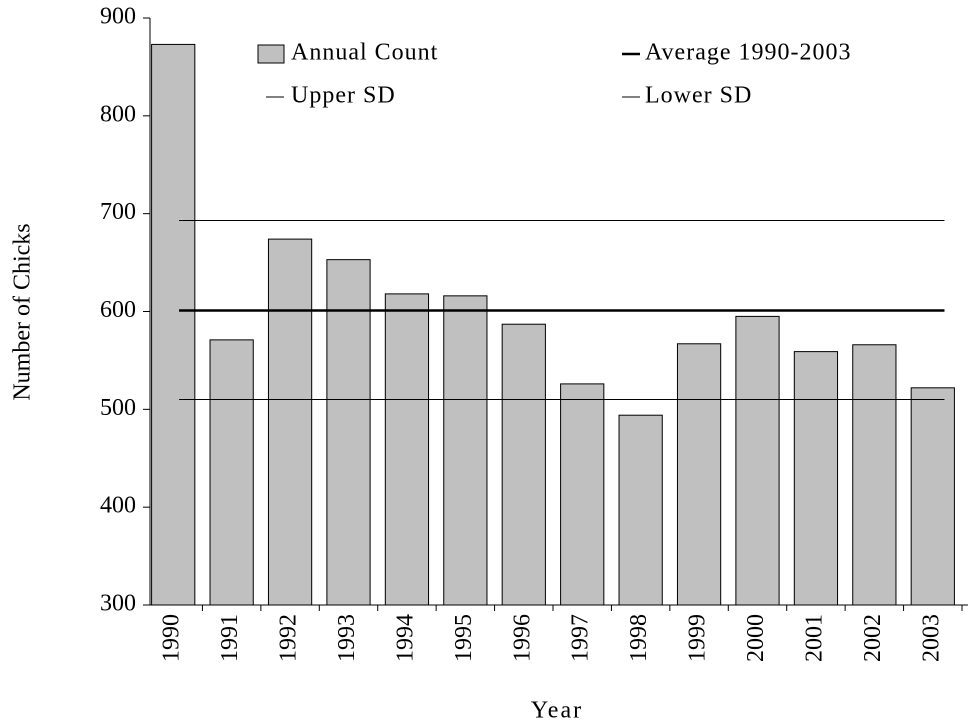 This screenshot has width=968, height=726. What do you see at coordinates (289, 638) in the screenshot?
I see `x-tick-label: 1992` at bounding box center [289, 638].